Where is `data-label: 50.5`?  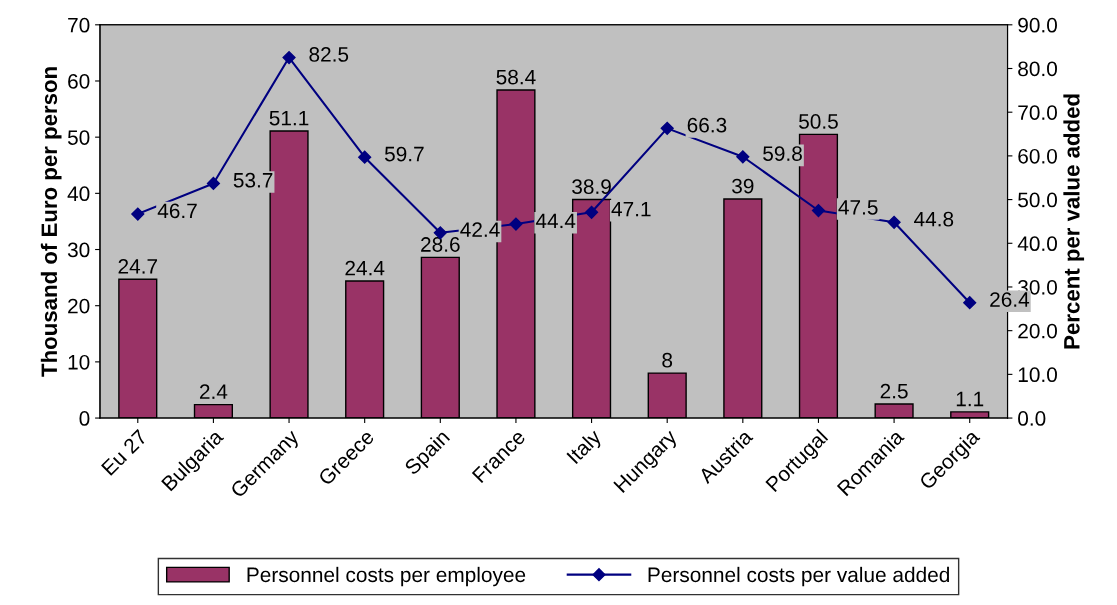 data-label: 50.5 is located at coordinates (818, 121).